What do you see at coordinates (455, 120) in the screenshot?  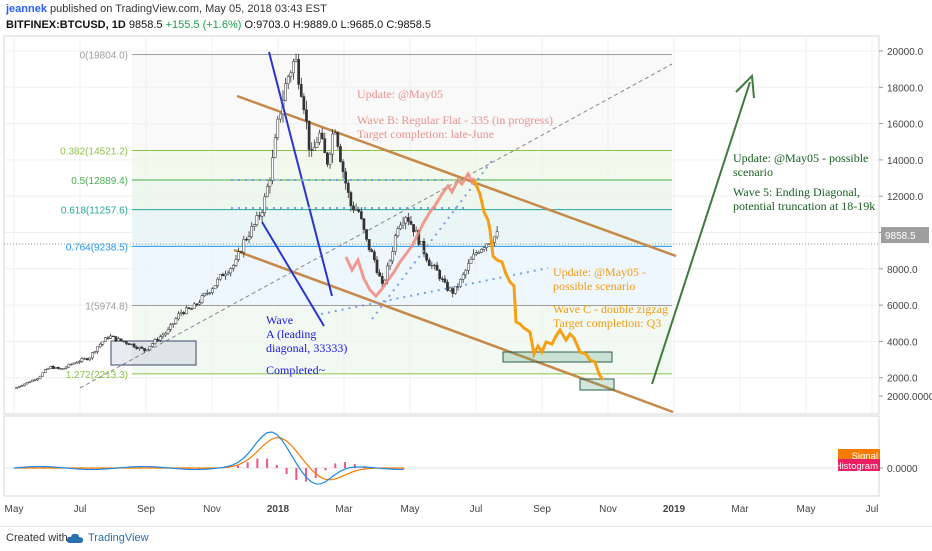 I see `annotation-text: Wave B: Regular Flat - 335 (in progress)` at bounding box center [455, 120].